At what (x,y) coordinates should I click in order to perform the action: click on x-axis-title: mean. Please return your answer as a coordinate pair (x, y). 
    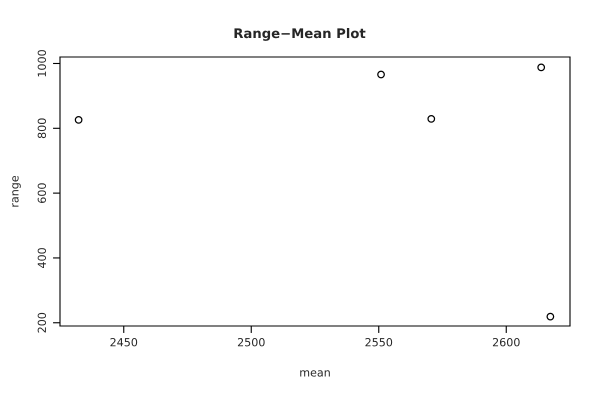
    Looking at the image, I should click on (315, 373).